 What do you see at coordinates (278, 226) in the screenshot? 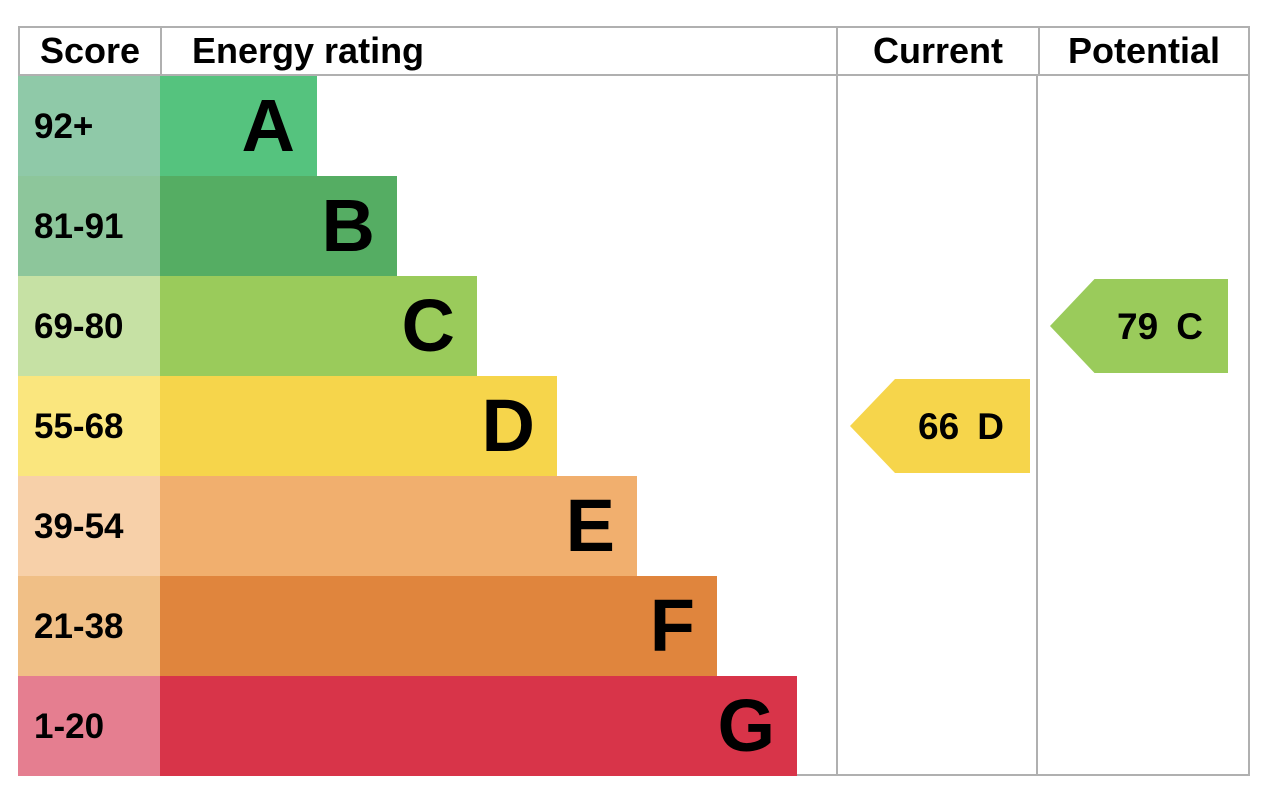
I see `rating-bar-b: B` at bounding box center [278, 226].